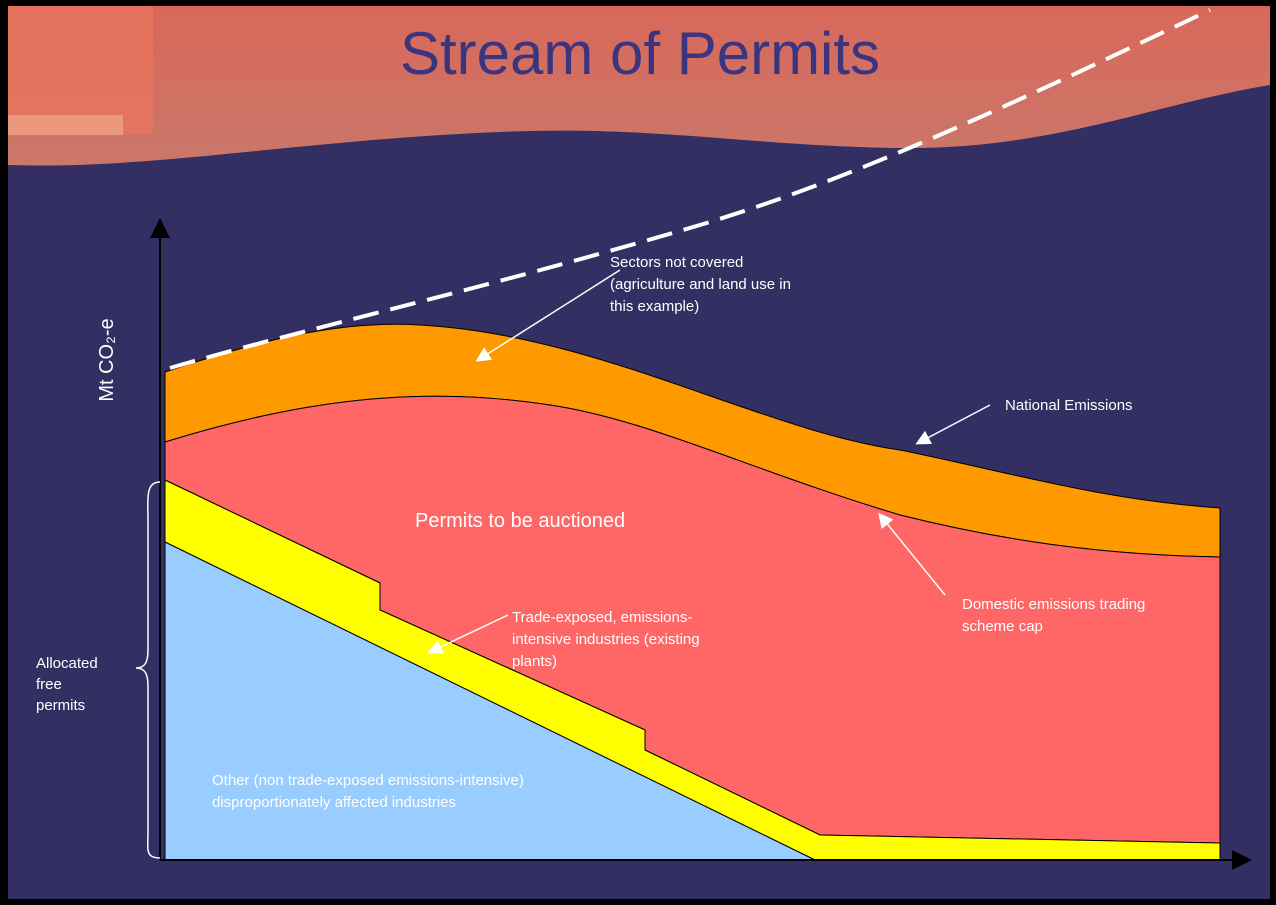 This screenshot has height=905, width=1276. I want to click on y-axis-label: Mt CO₂-e, so click(107, 359).